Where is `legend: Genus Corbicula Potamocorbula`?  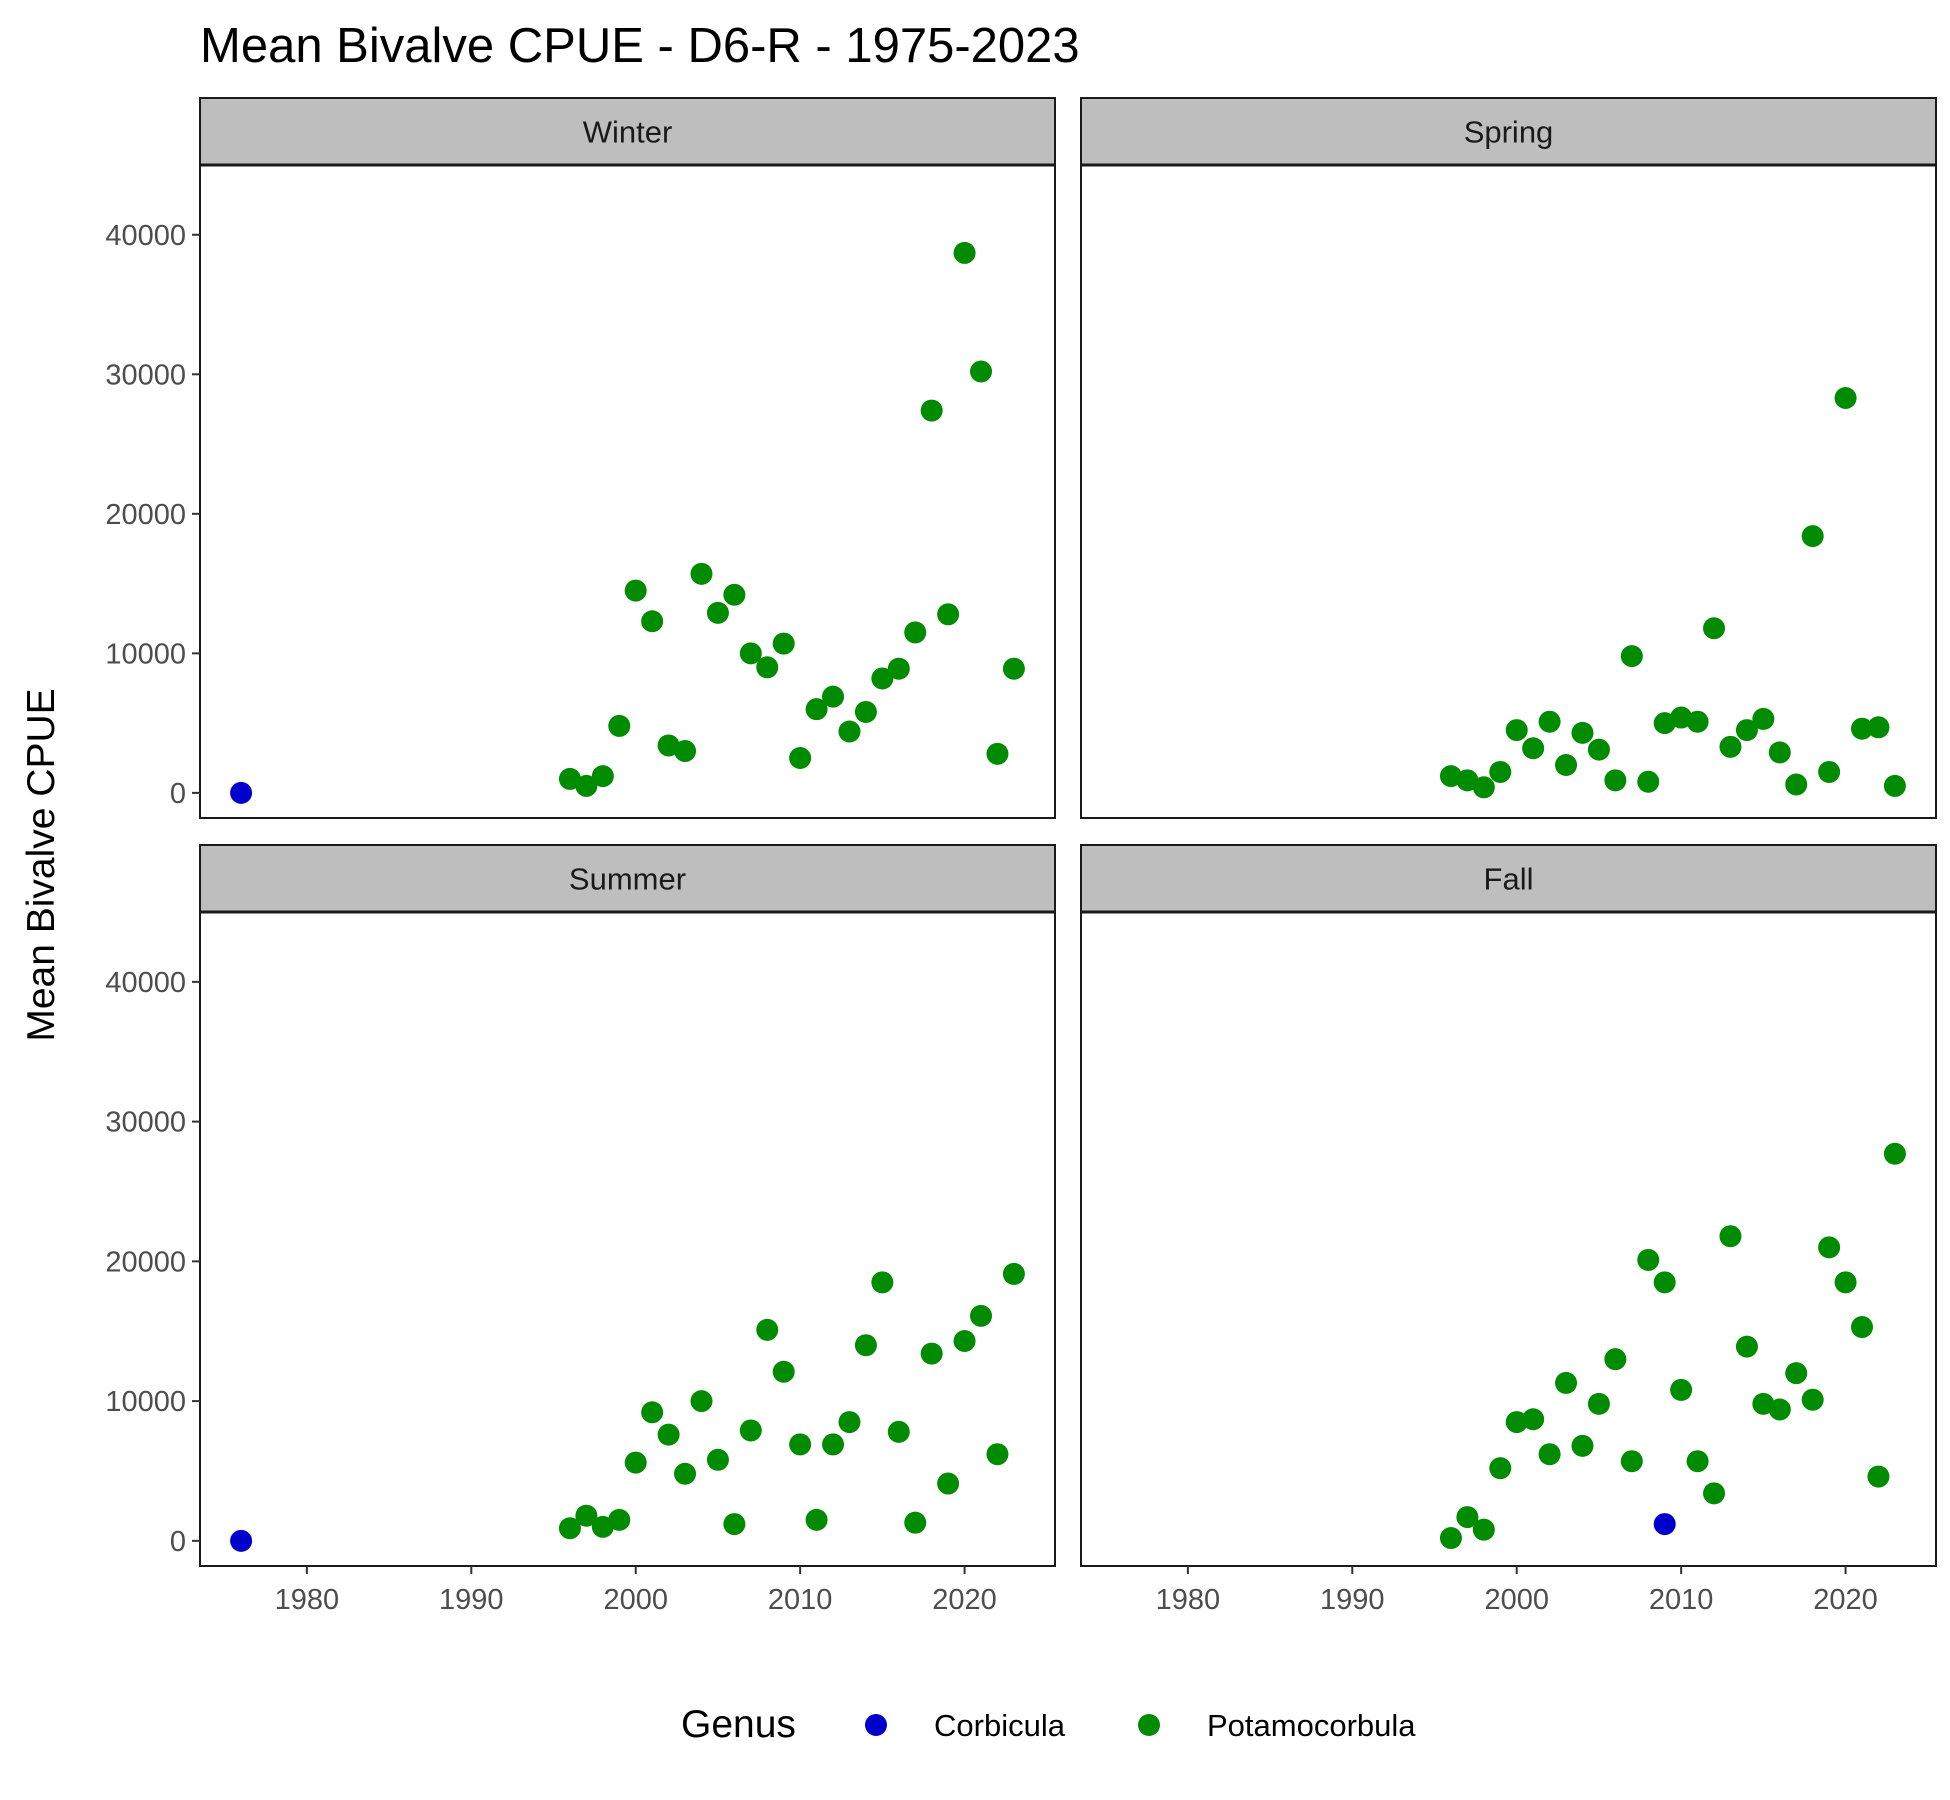
legend: Genus Corbicula Potamocorbula is located at coordinates (1048, 1724).